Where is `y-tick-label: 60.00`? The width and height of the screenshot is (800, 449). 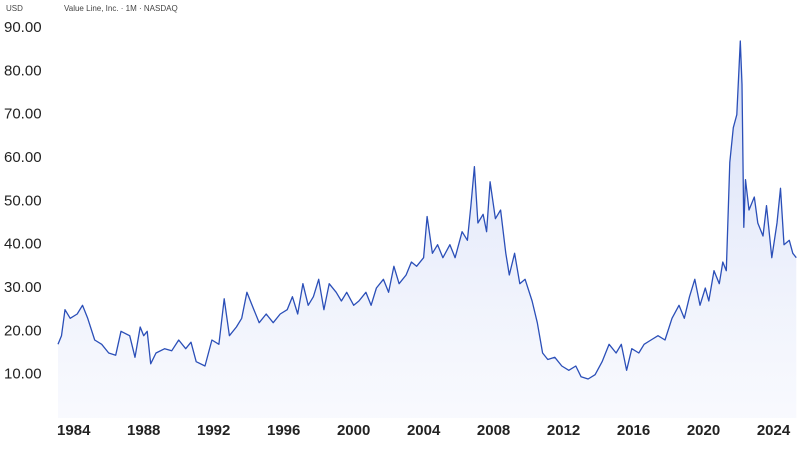 y-tick-label: 60.00 is located at coordinates (23, 157).